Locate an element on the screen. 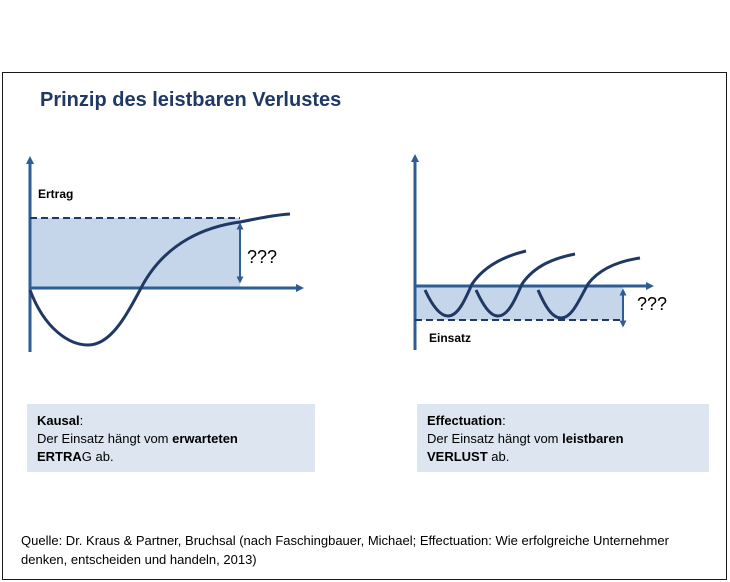 The image size is (730, 582). effectuation-line-2: VERLUST ab. is located at coordinates (563, 457).